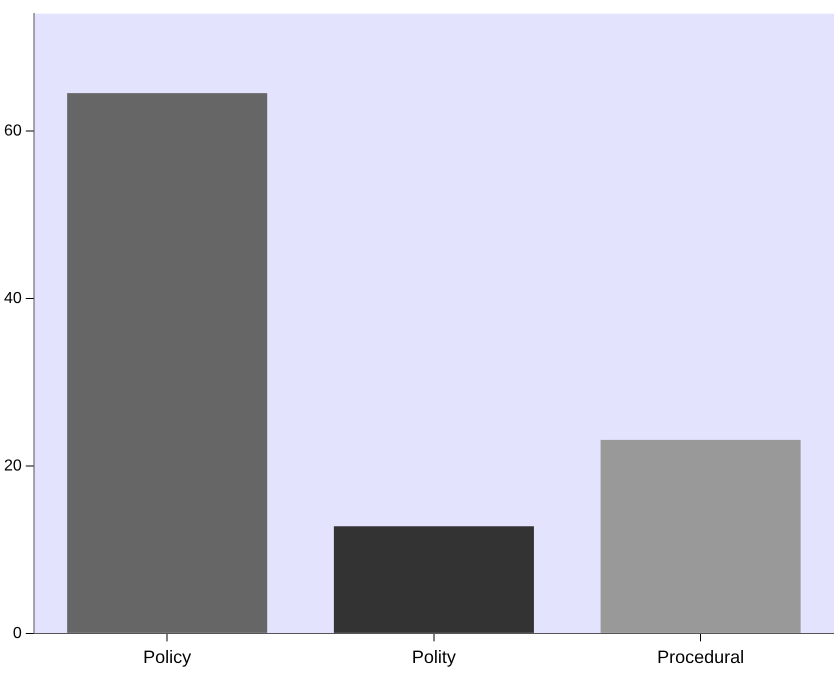  What do you see at coordinates (13, 131) in the screenshot?
I see `y-tick-label: 60` at bounding box center [13, 131].